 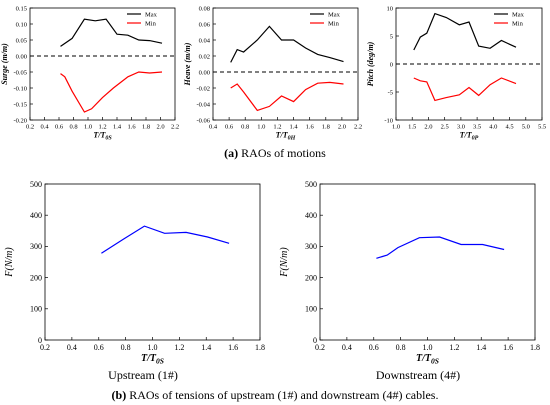 What do you see at coordinates (21, 24) in the screenshot?
I see `y-tick-label: 0.10` at bounding box center [21, 24].